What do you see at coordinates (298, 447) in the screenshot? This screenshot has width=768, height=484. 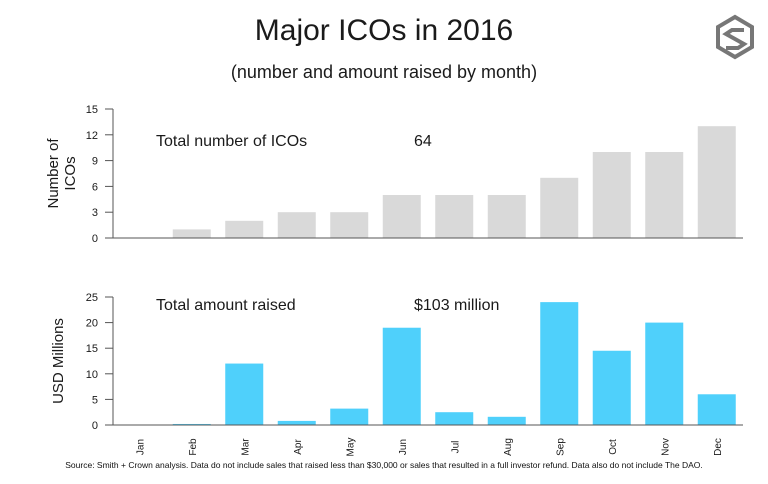 I see `x-tick-label-apr: Apr` at bounding box center [298, 447].